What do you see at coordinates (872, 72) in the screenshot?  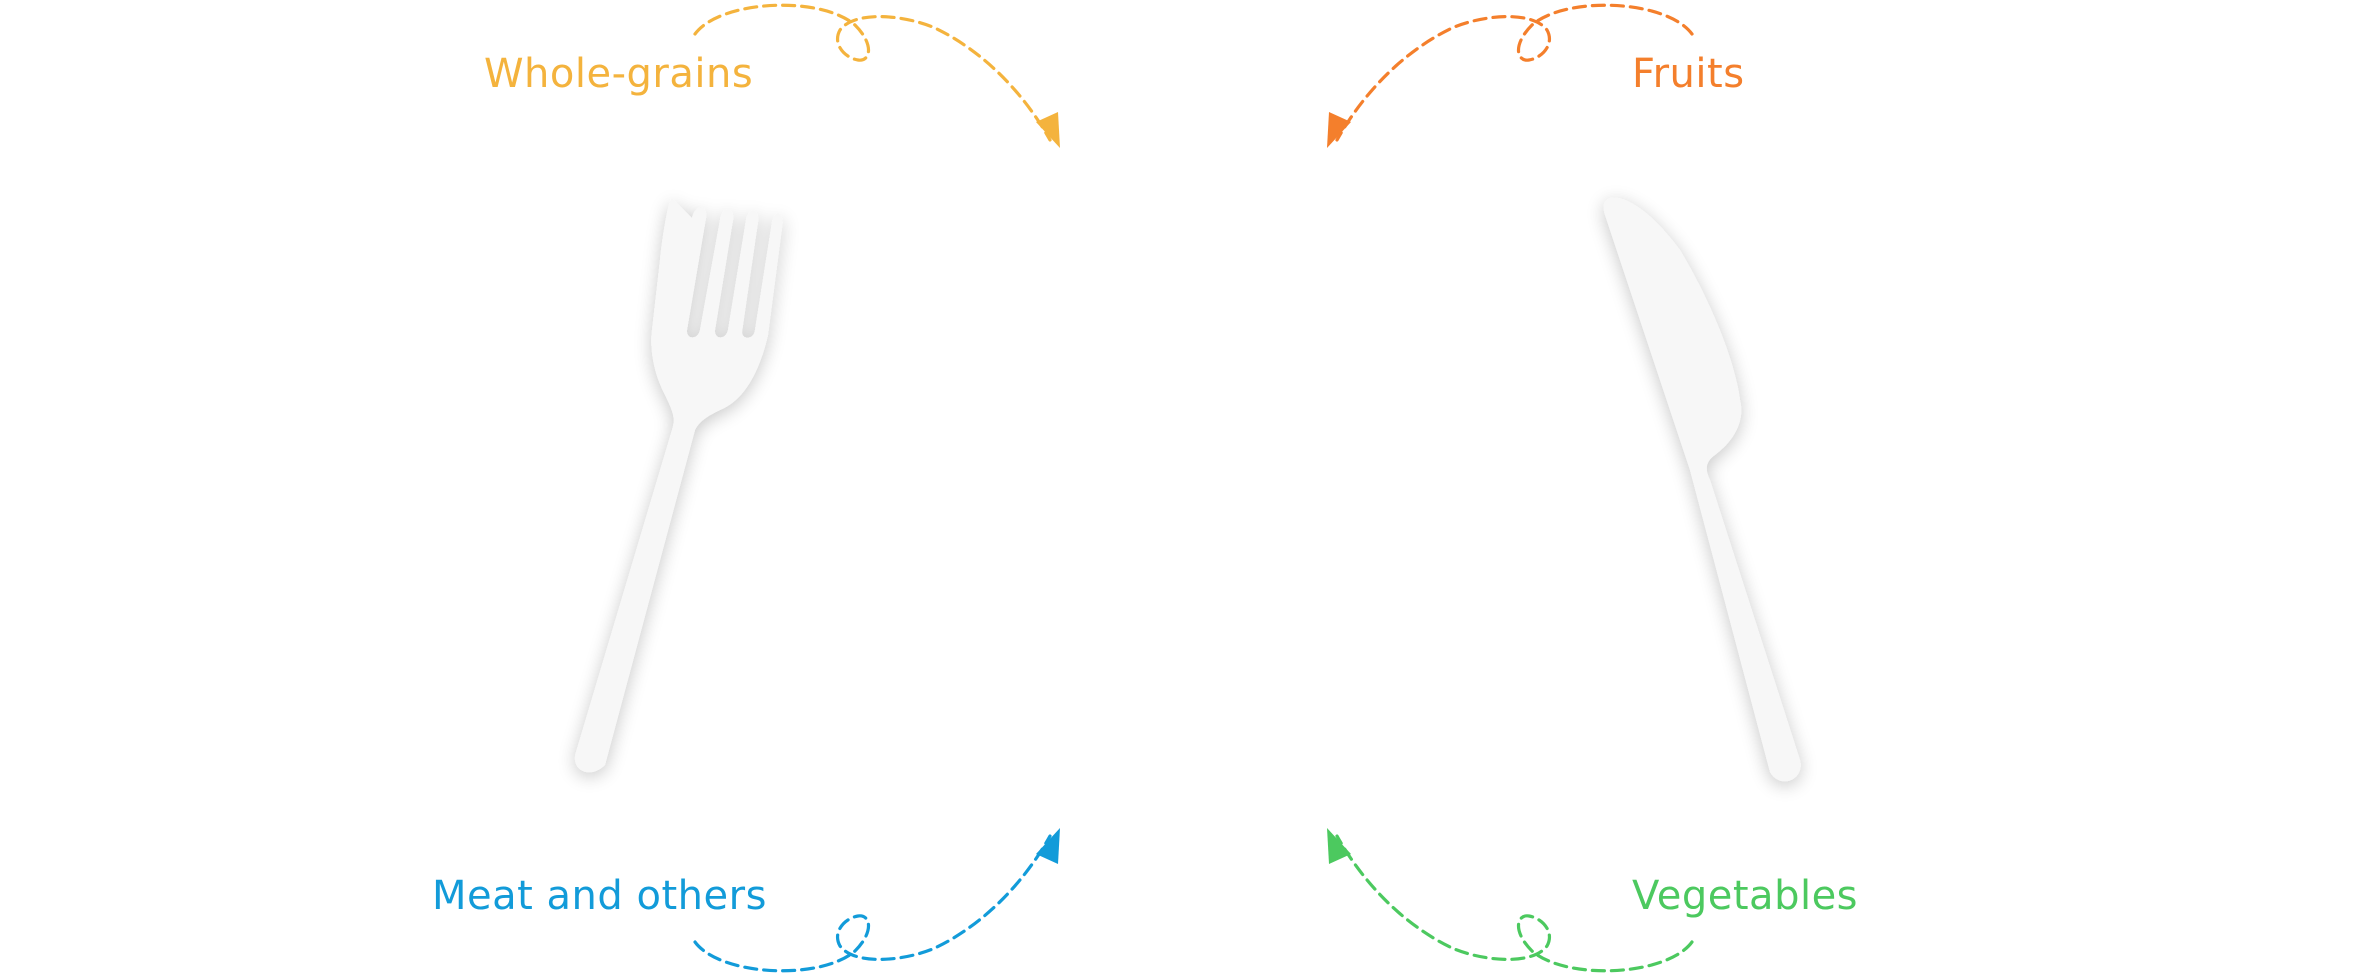 I see `whole-grains-arrow` at bounding box center [872, 72].